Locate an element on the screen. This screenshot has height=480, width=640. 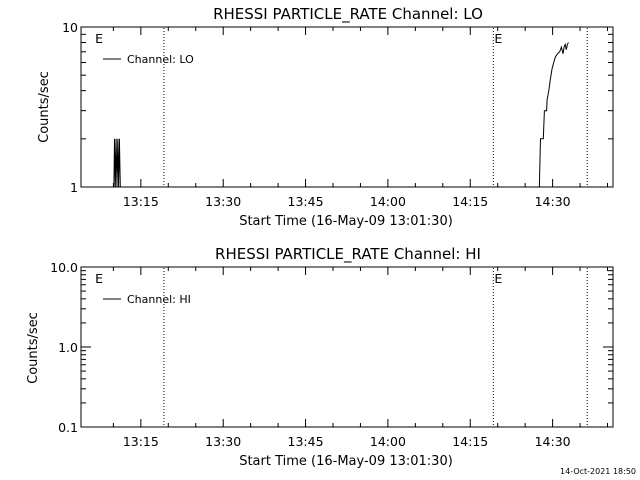
y-tick-label: 1.0 is located at coordinates (68, 347).